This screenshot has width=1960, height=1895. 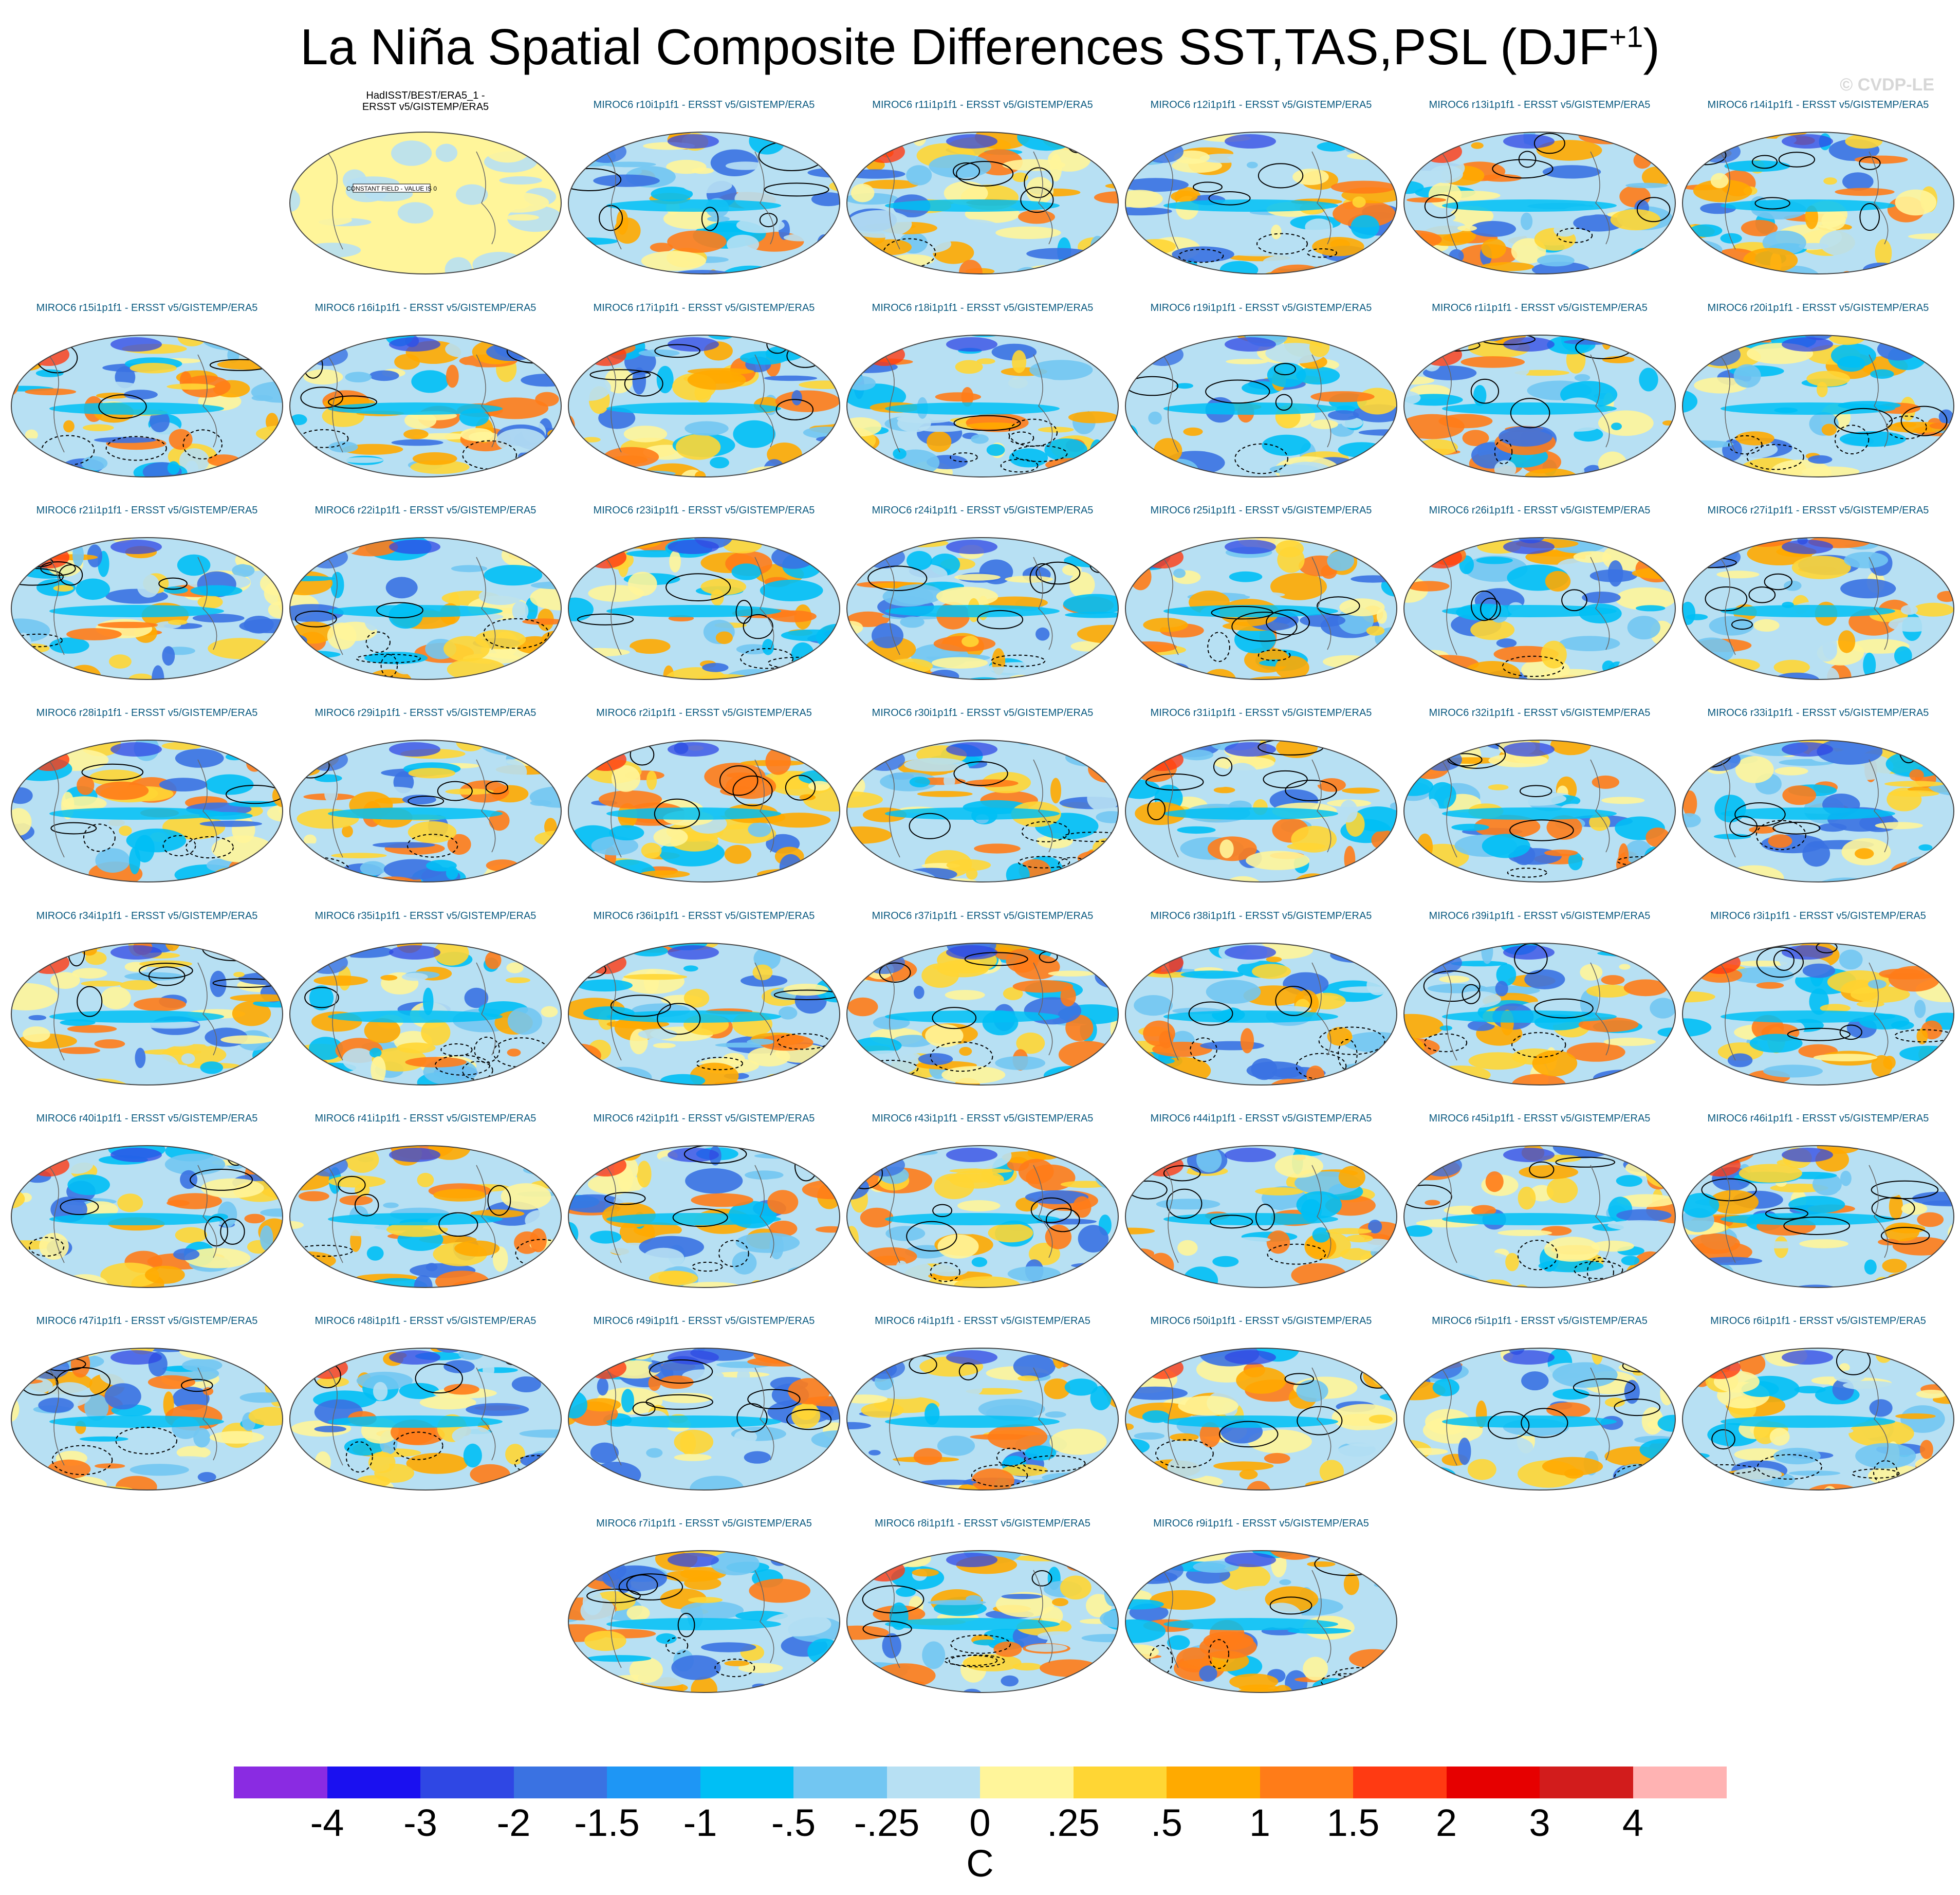 I want to click on panel-label: MIROC6 r13i1p1f1 - ERSST v5/GISTEMP/ERA5, so click(x=1540, y=105).